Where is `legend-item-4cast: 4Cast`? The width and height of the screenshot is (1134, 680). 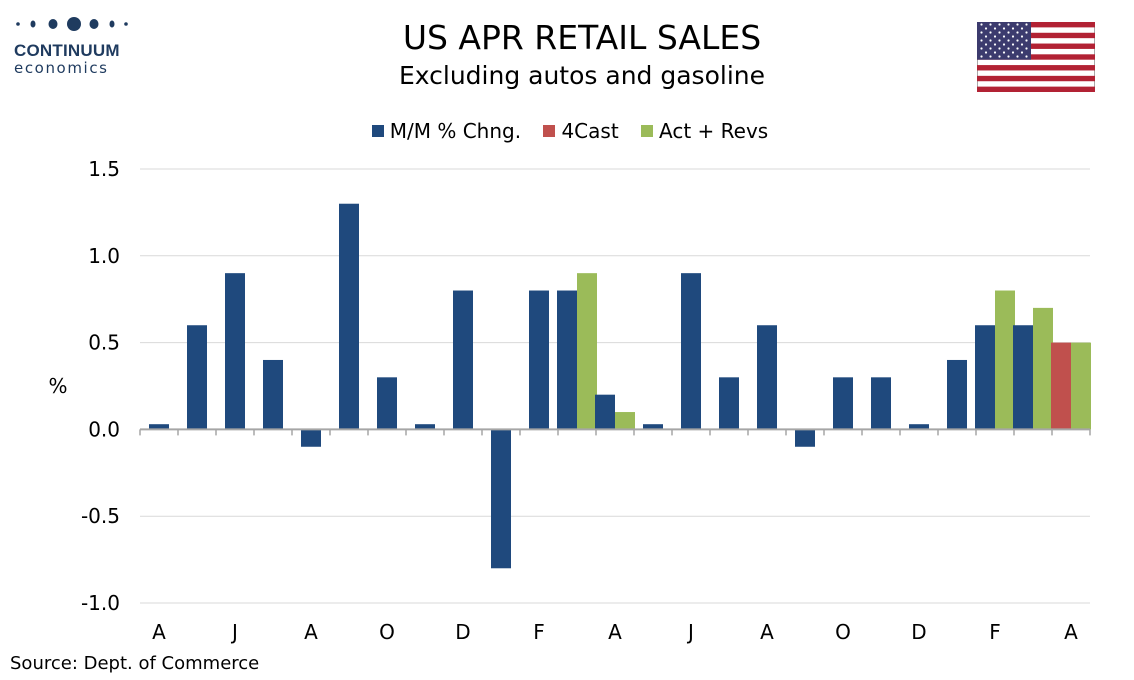
legend-item-4cast: 4Cast is located at coordinates (581, 131).